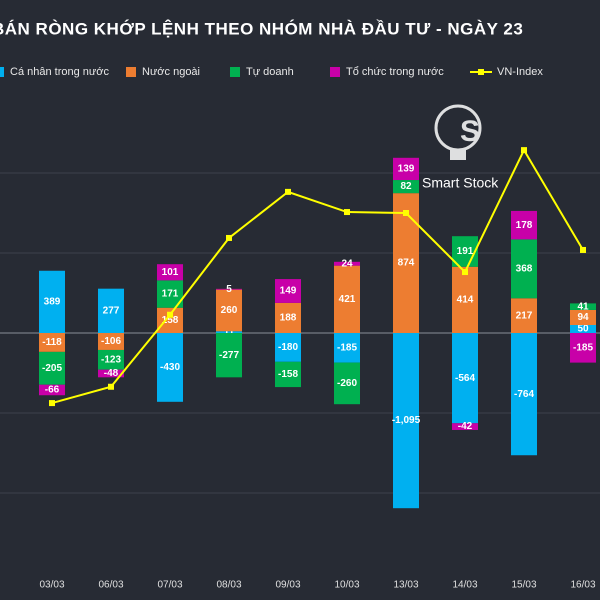 Image resolution: width=600 pixels, height=600 pixels. Describe the element at coordinates (287, 585) in the screenshot. I see `x-tick-label: 09/03` at that location.